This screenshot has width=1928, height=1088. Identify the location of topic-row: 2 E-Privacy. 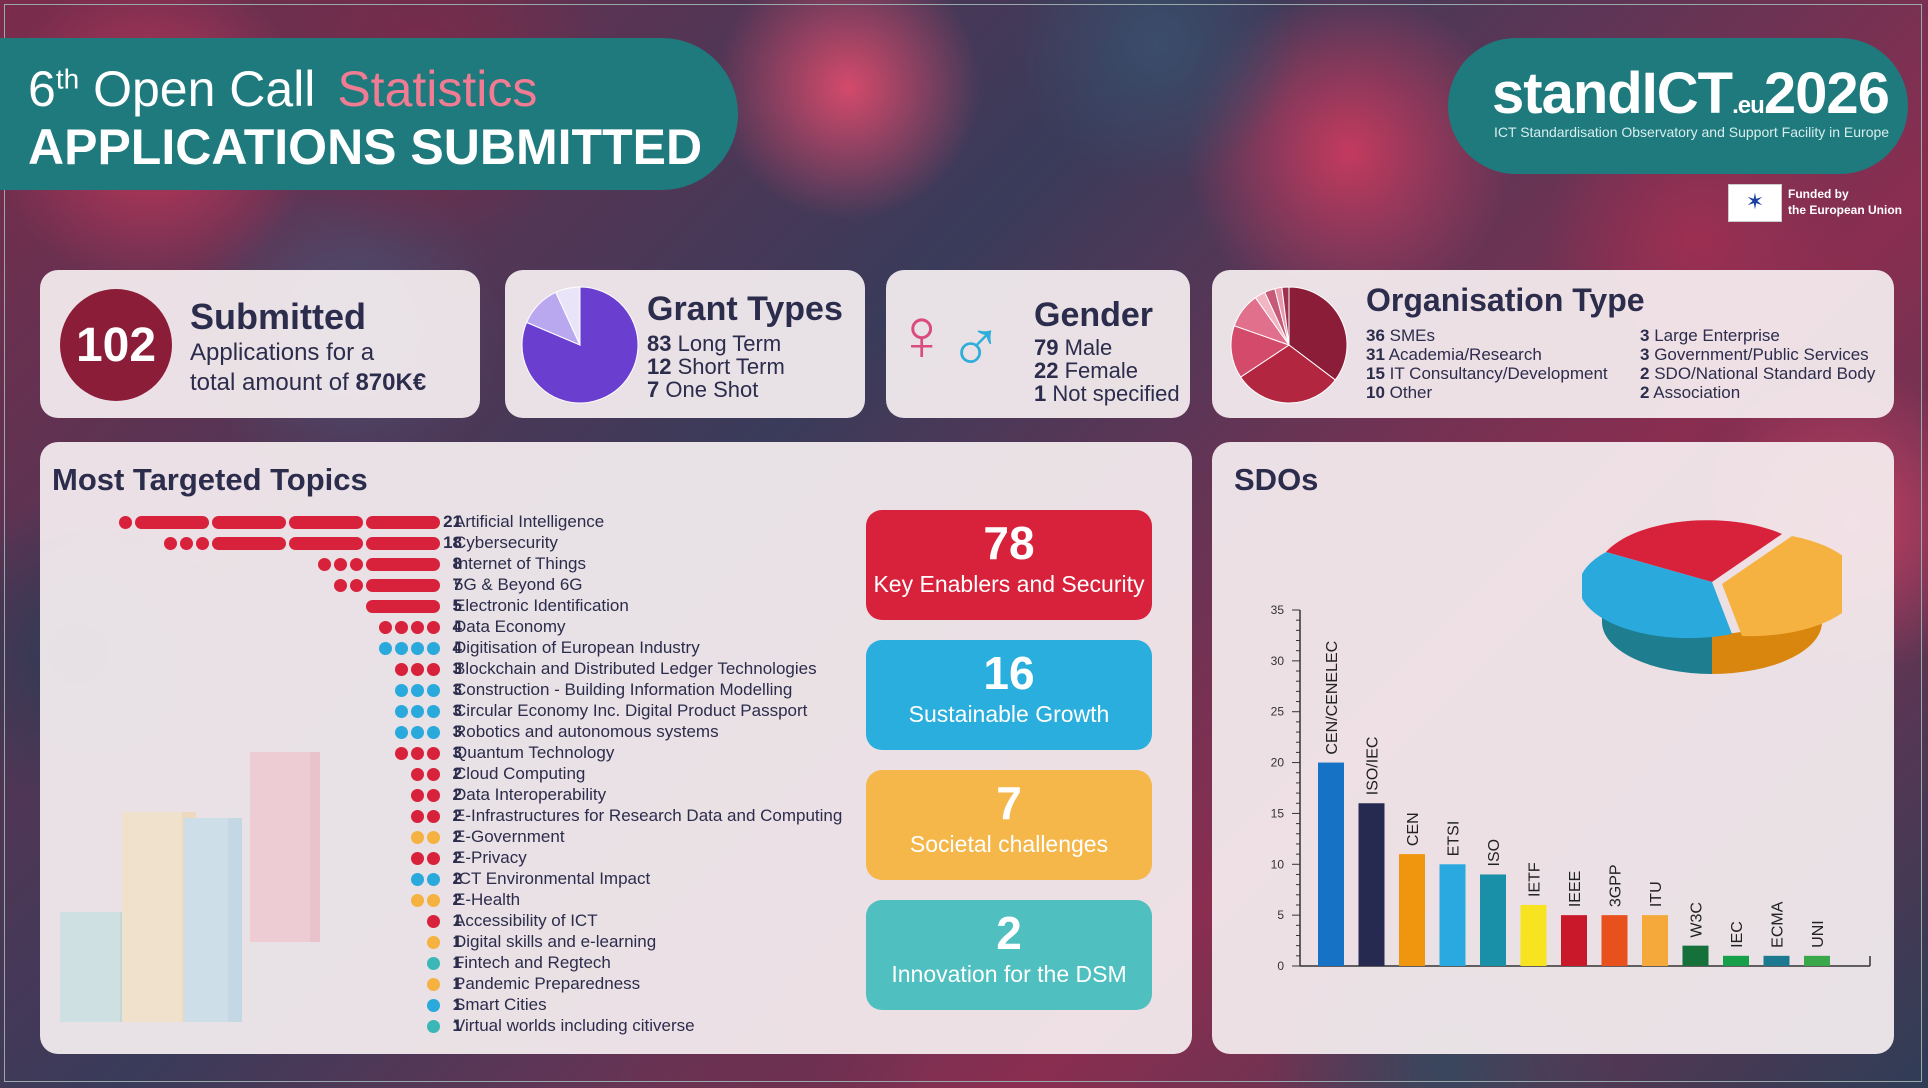
(465, 858).